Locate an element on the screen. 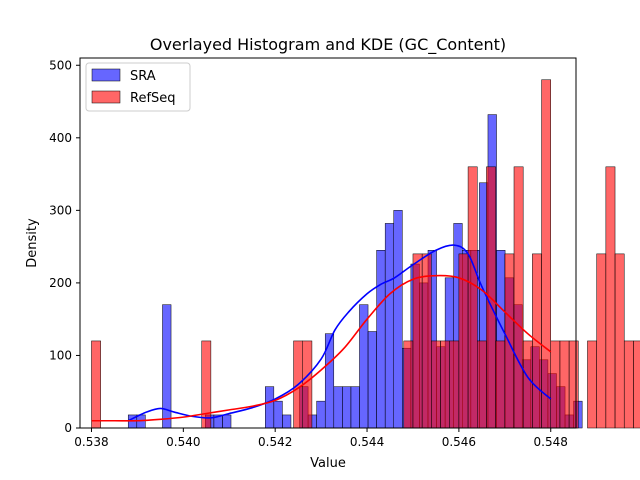 The width and height of the screenshot is (640, 480). chart-title: Overlayed Histogram and KDE (GC_Content) is located at coordinates (328, 45).